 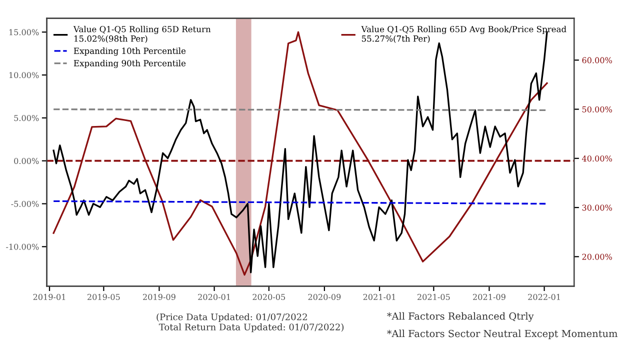 I want to click on y2-tick-label: 20.00%, so click(x=597, y=257).